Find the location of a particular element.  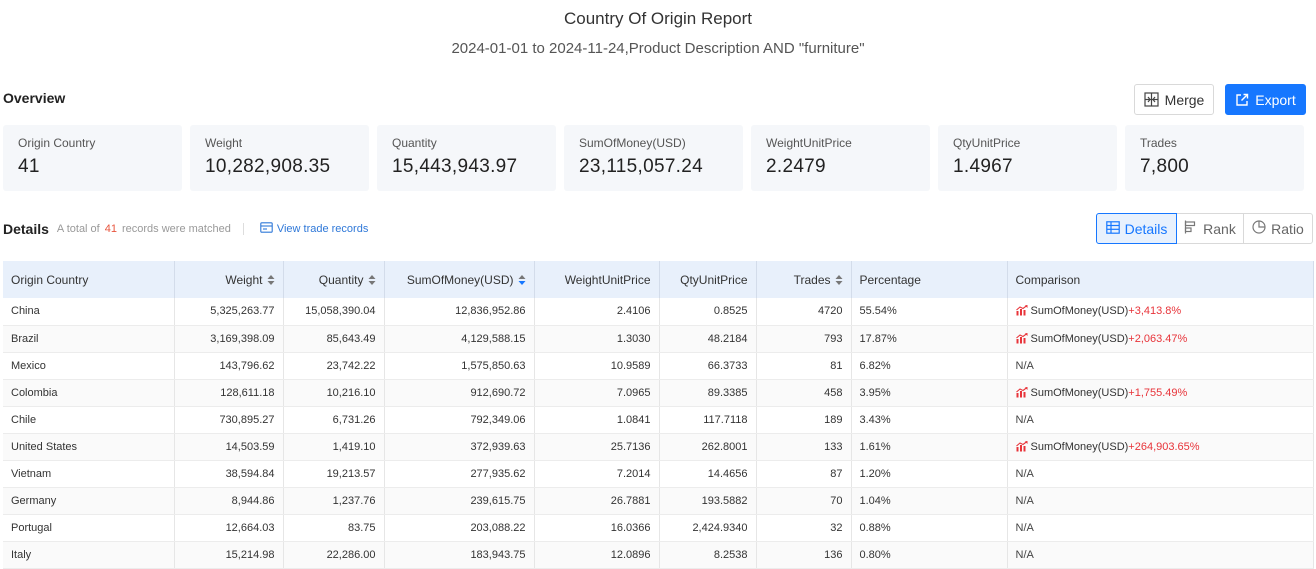

cell-qty-unit-price: 193.5882 is located at coordinates (708, 501).